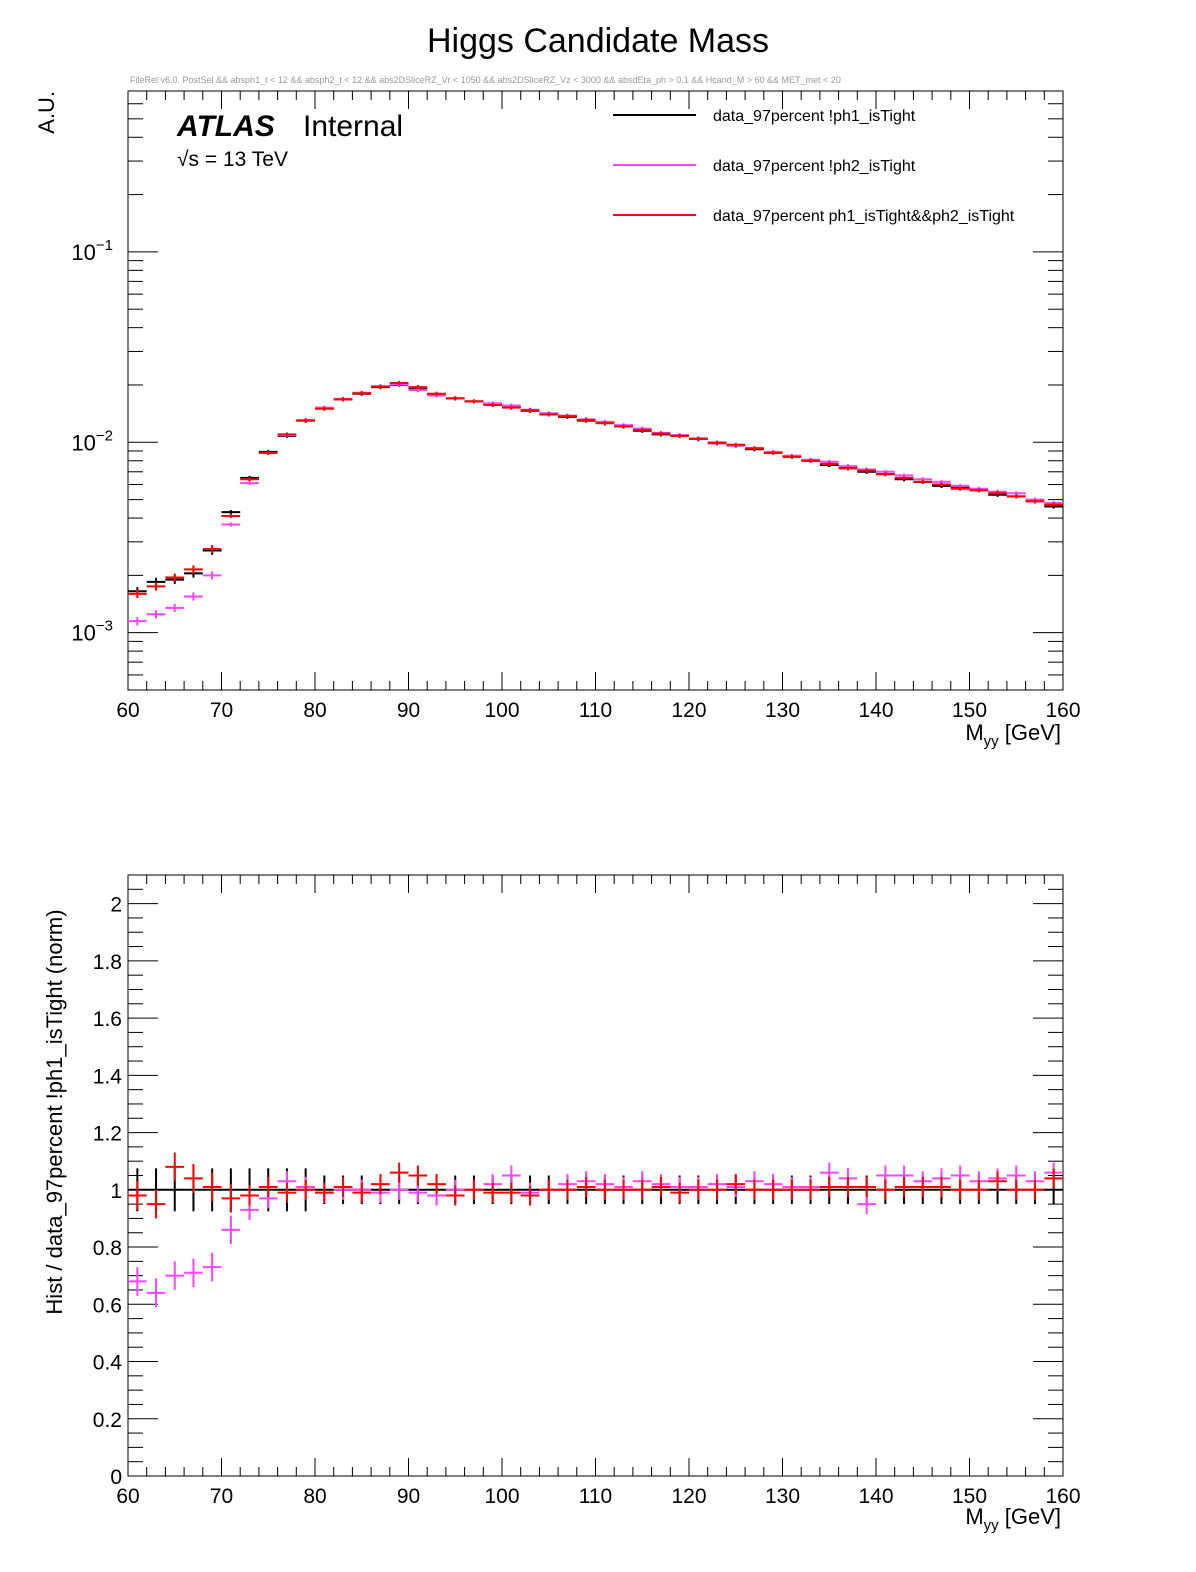  Describe the element at coordinates (107, 1420) in the screenshot. I see `ratio-y-tick-label: 0.2` at that location.